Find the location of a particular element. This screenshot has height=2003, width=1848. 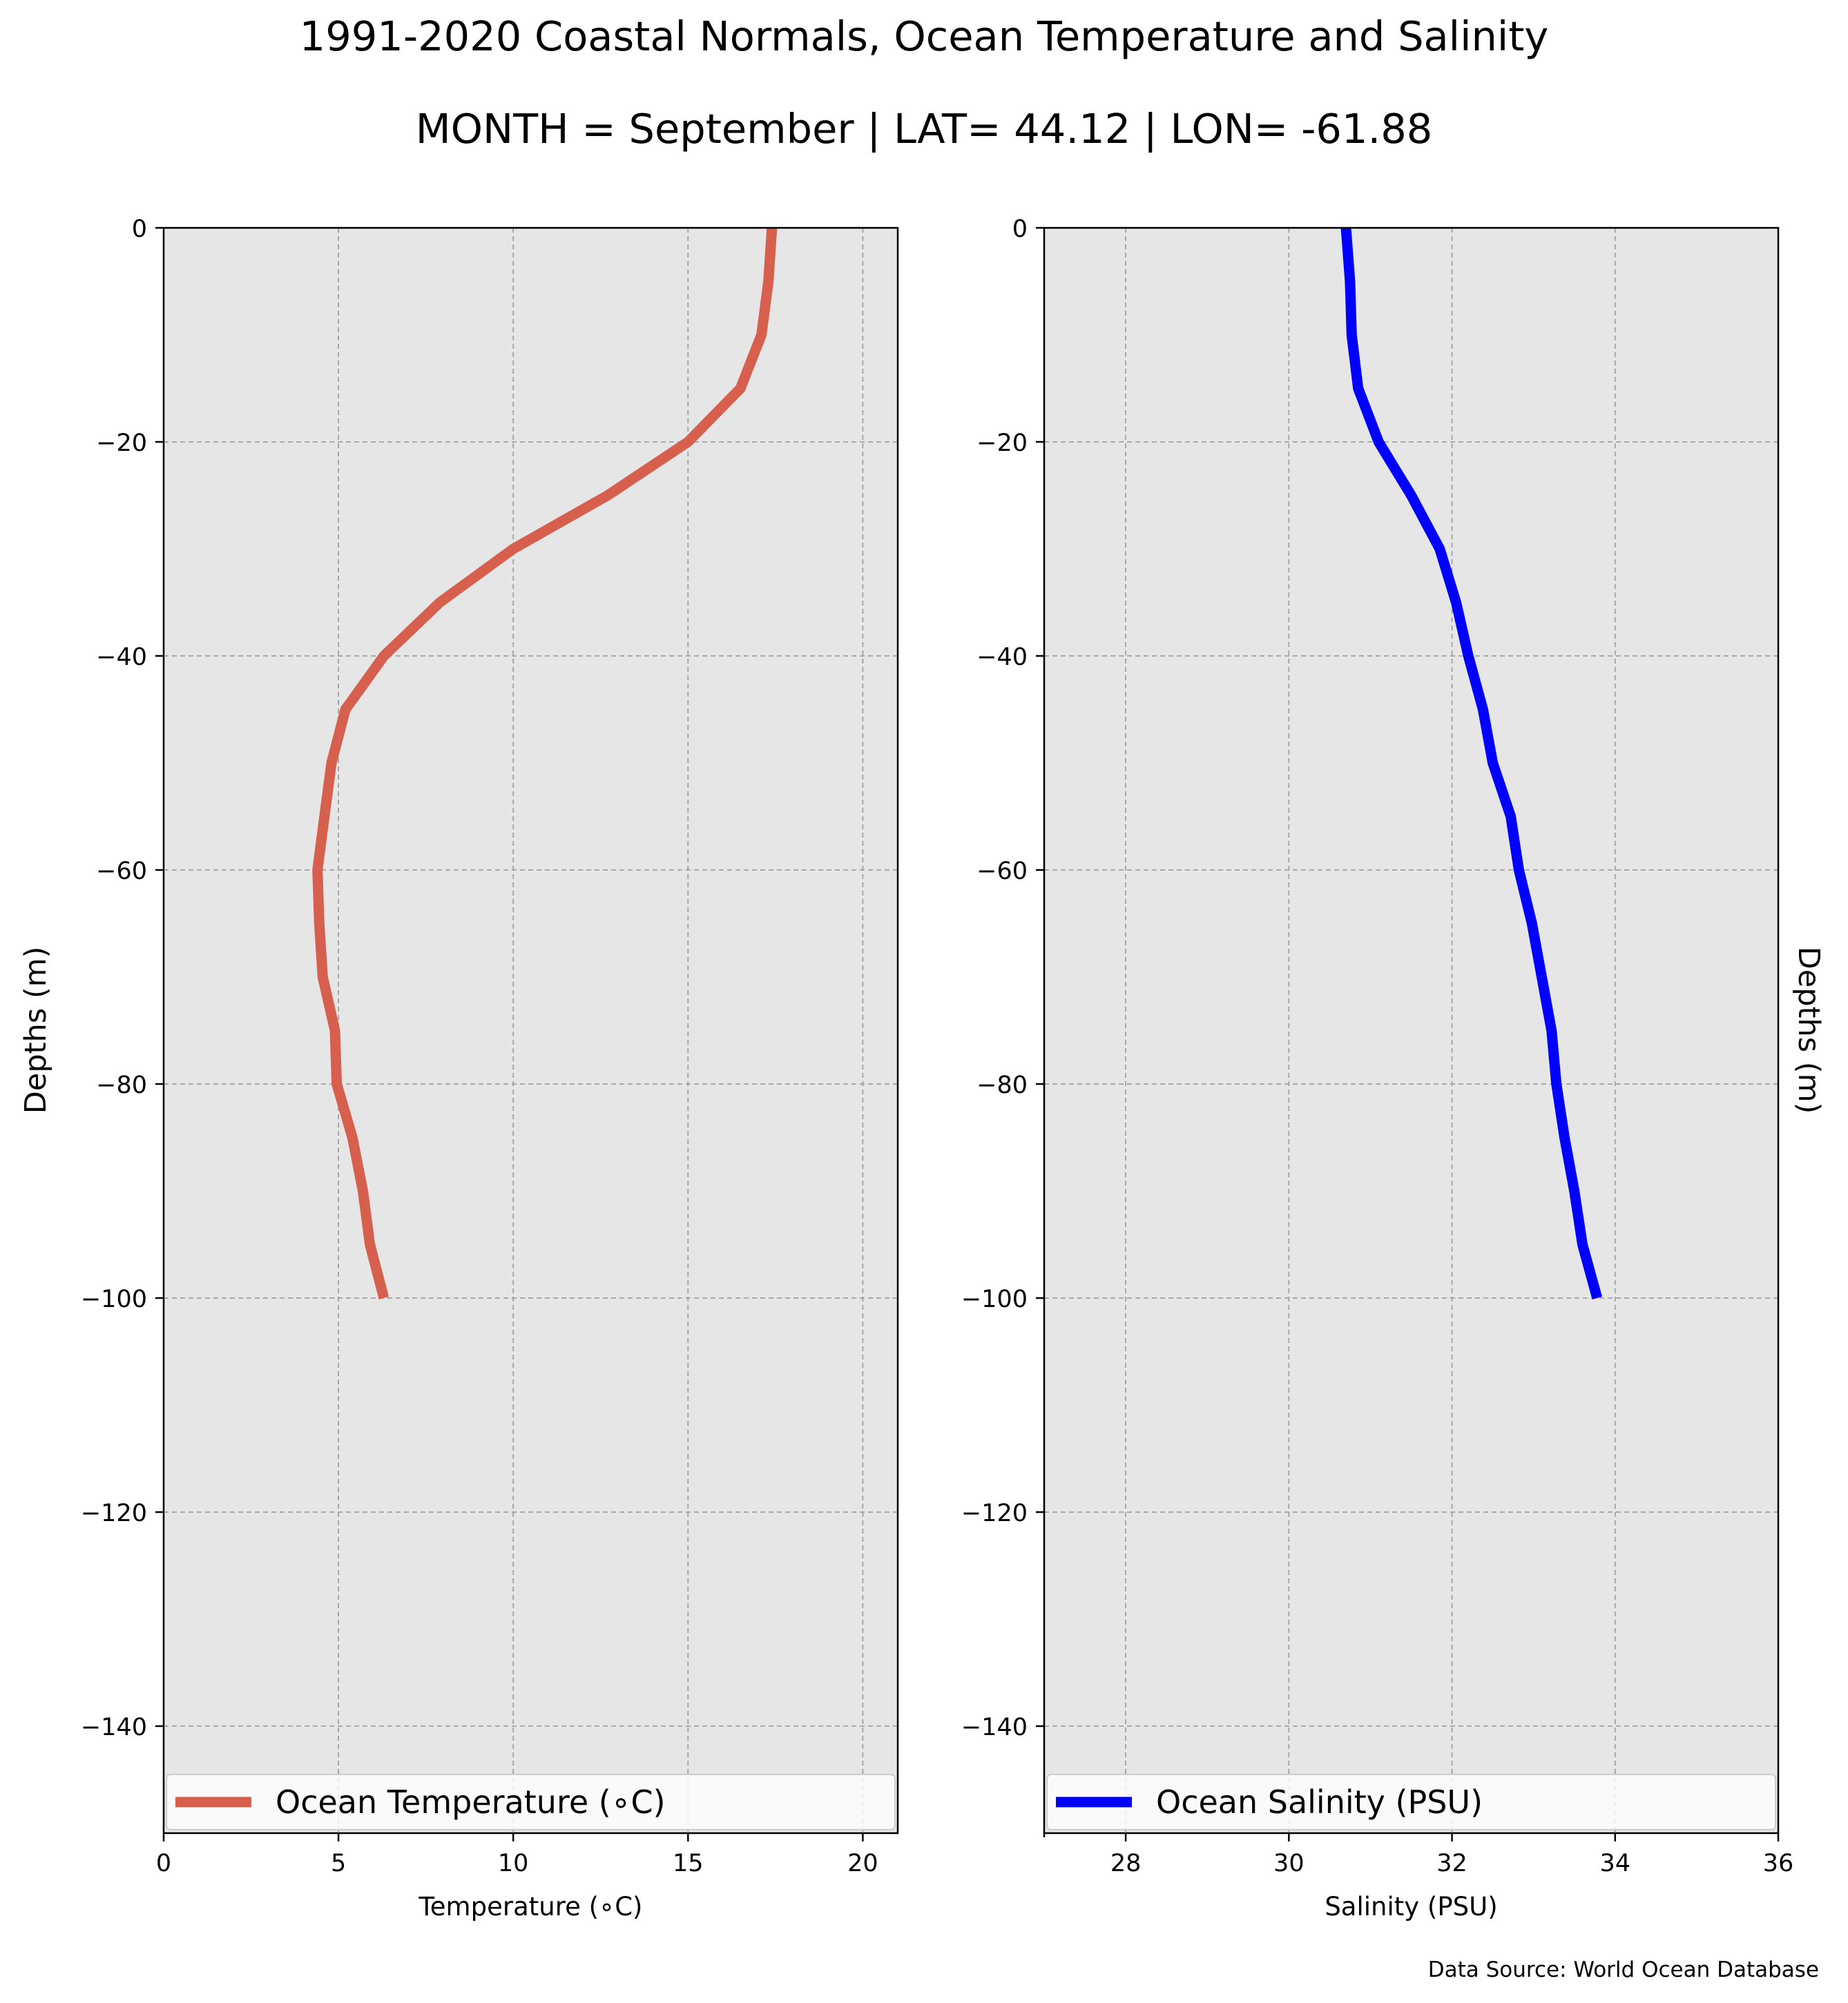

x-tick-label: 28 is located at coordinates (1126, 1863).